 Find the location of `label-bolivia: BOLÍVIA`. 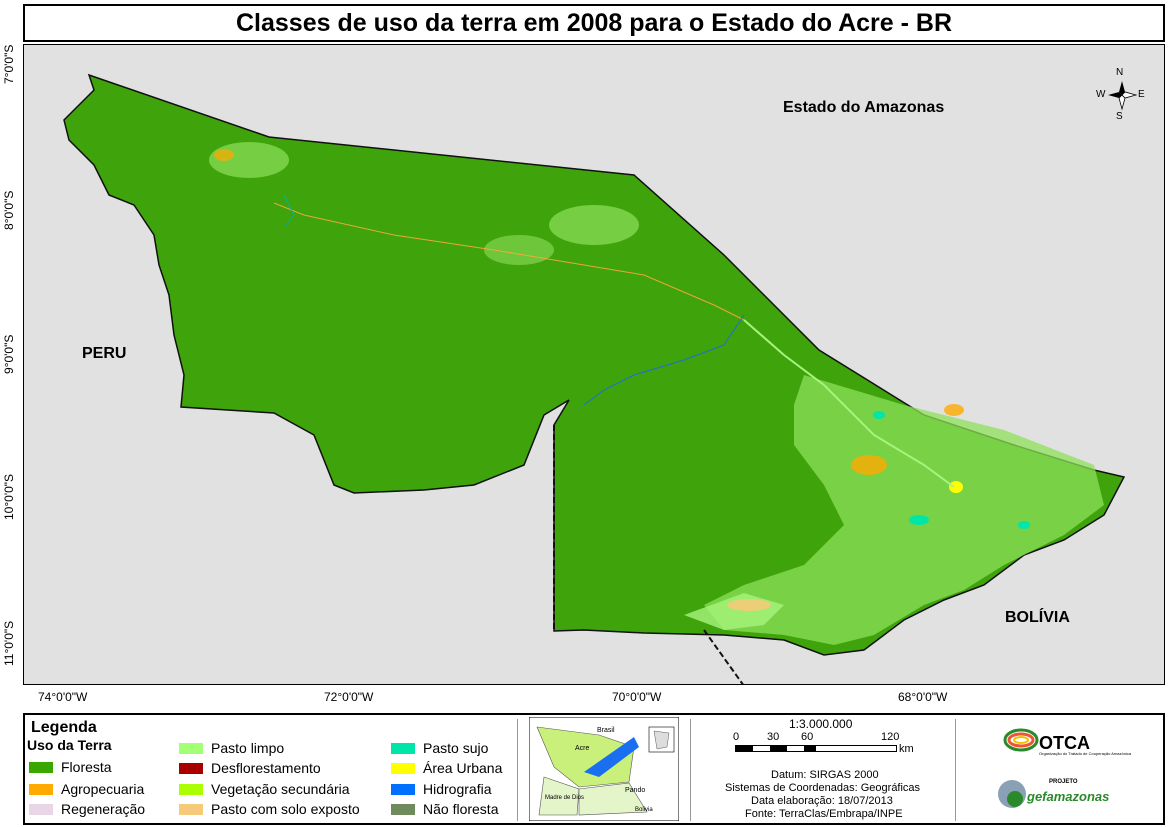

label-bolivia: BOLÍVIA is located at coordinates (1037, 617).